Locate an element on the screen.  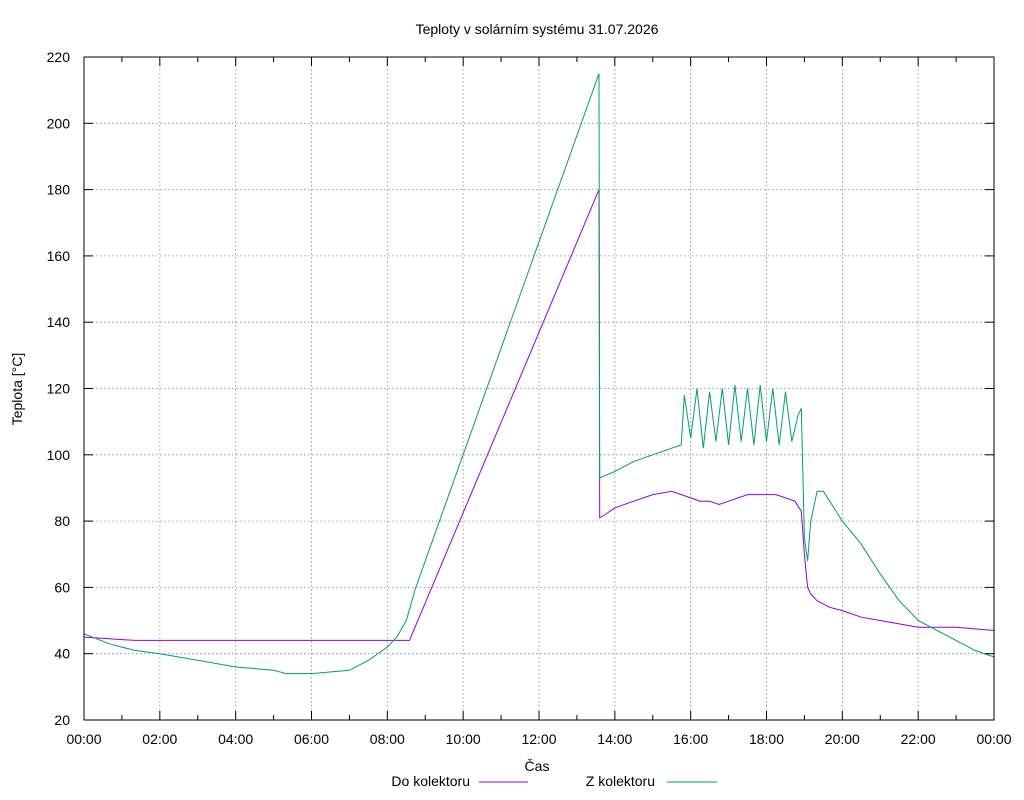
x-tick-label: 04:00 is located at coordinates (235, 739).